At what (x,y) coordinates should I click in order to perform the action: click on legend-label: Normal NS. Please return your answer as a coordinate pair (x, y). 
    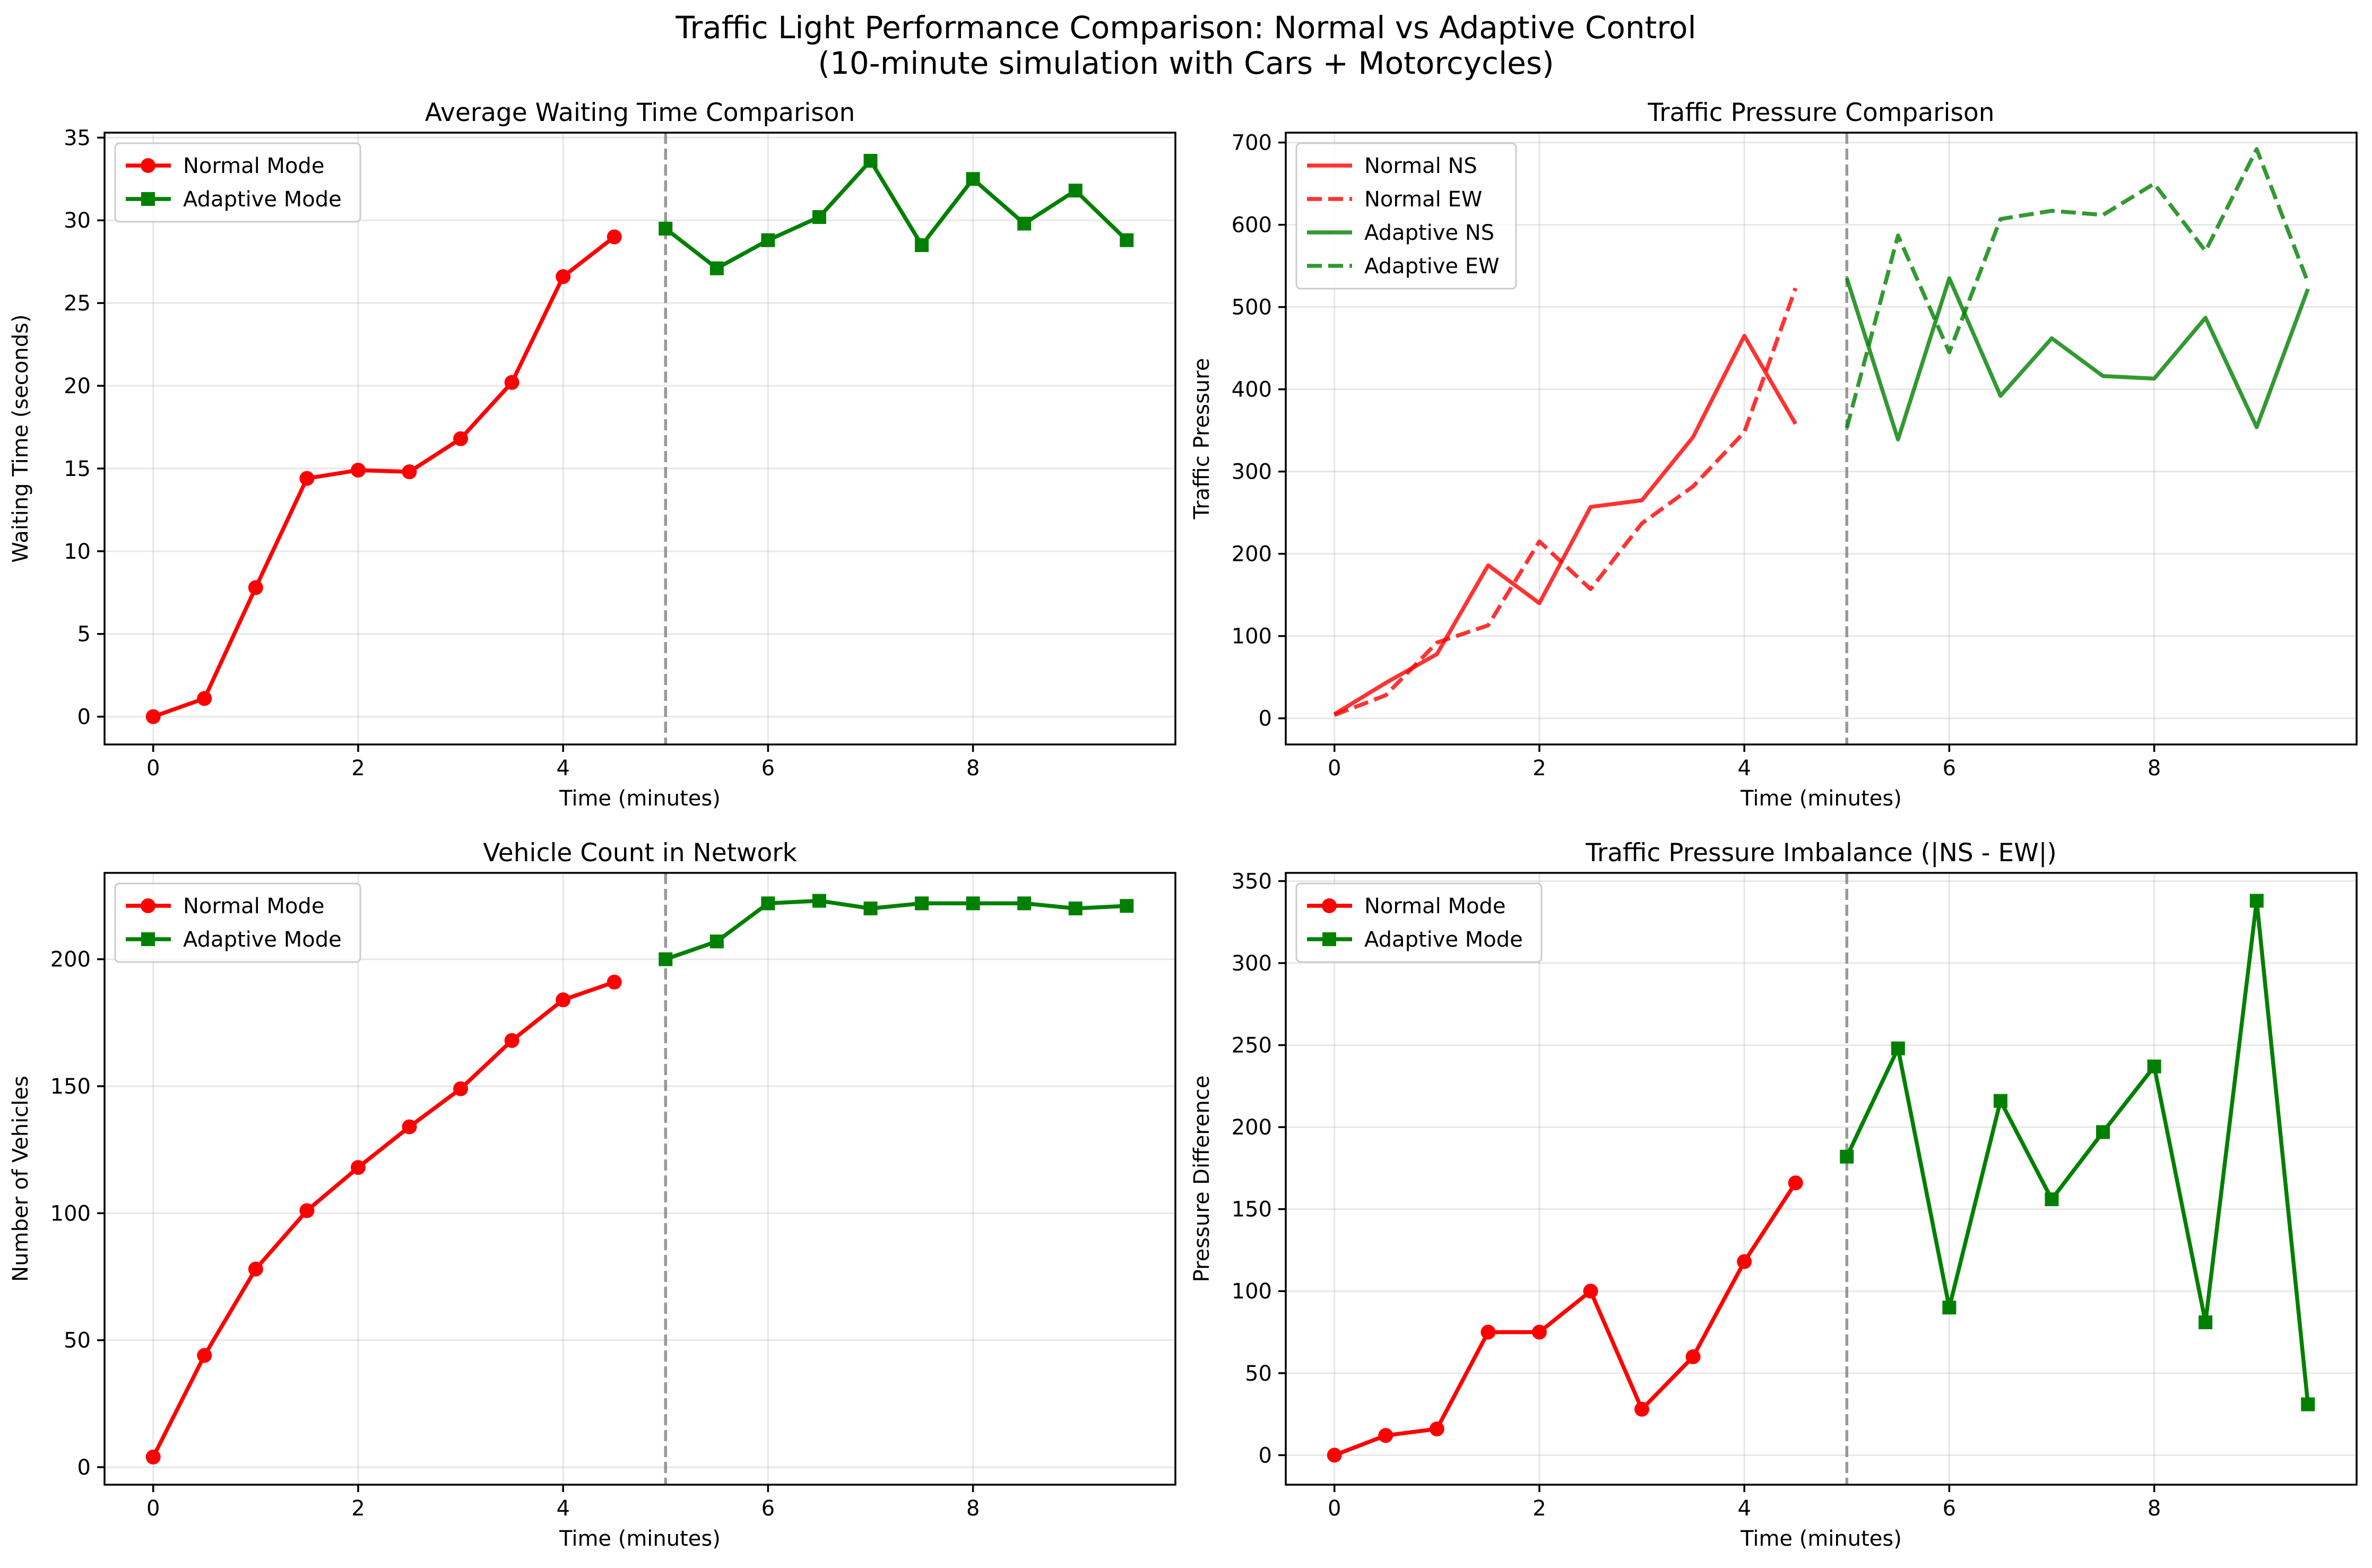
    Looking at the image, I should click on (1420, 166).